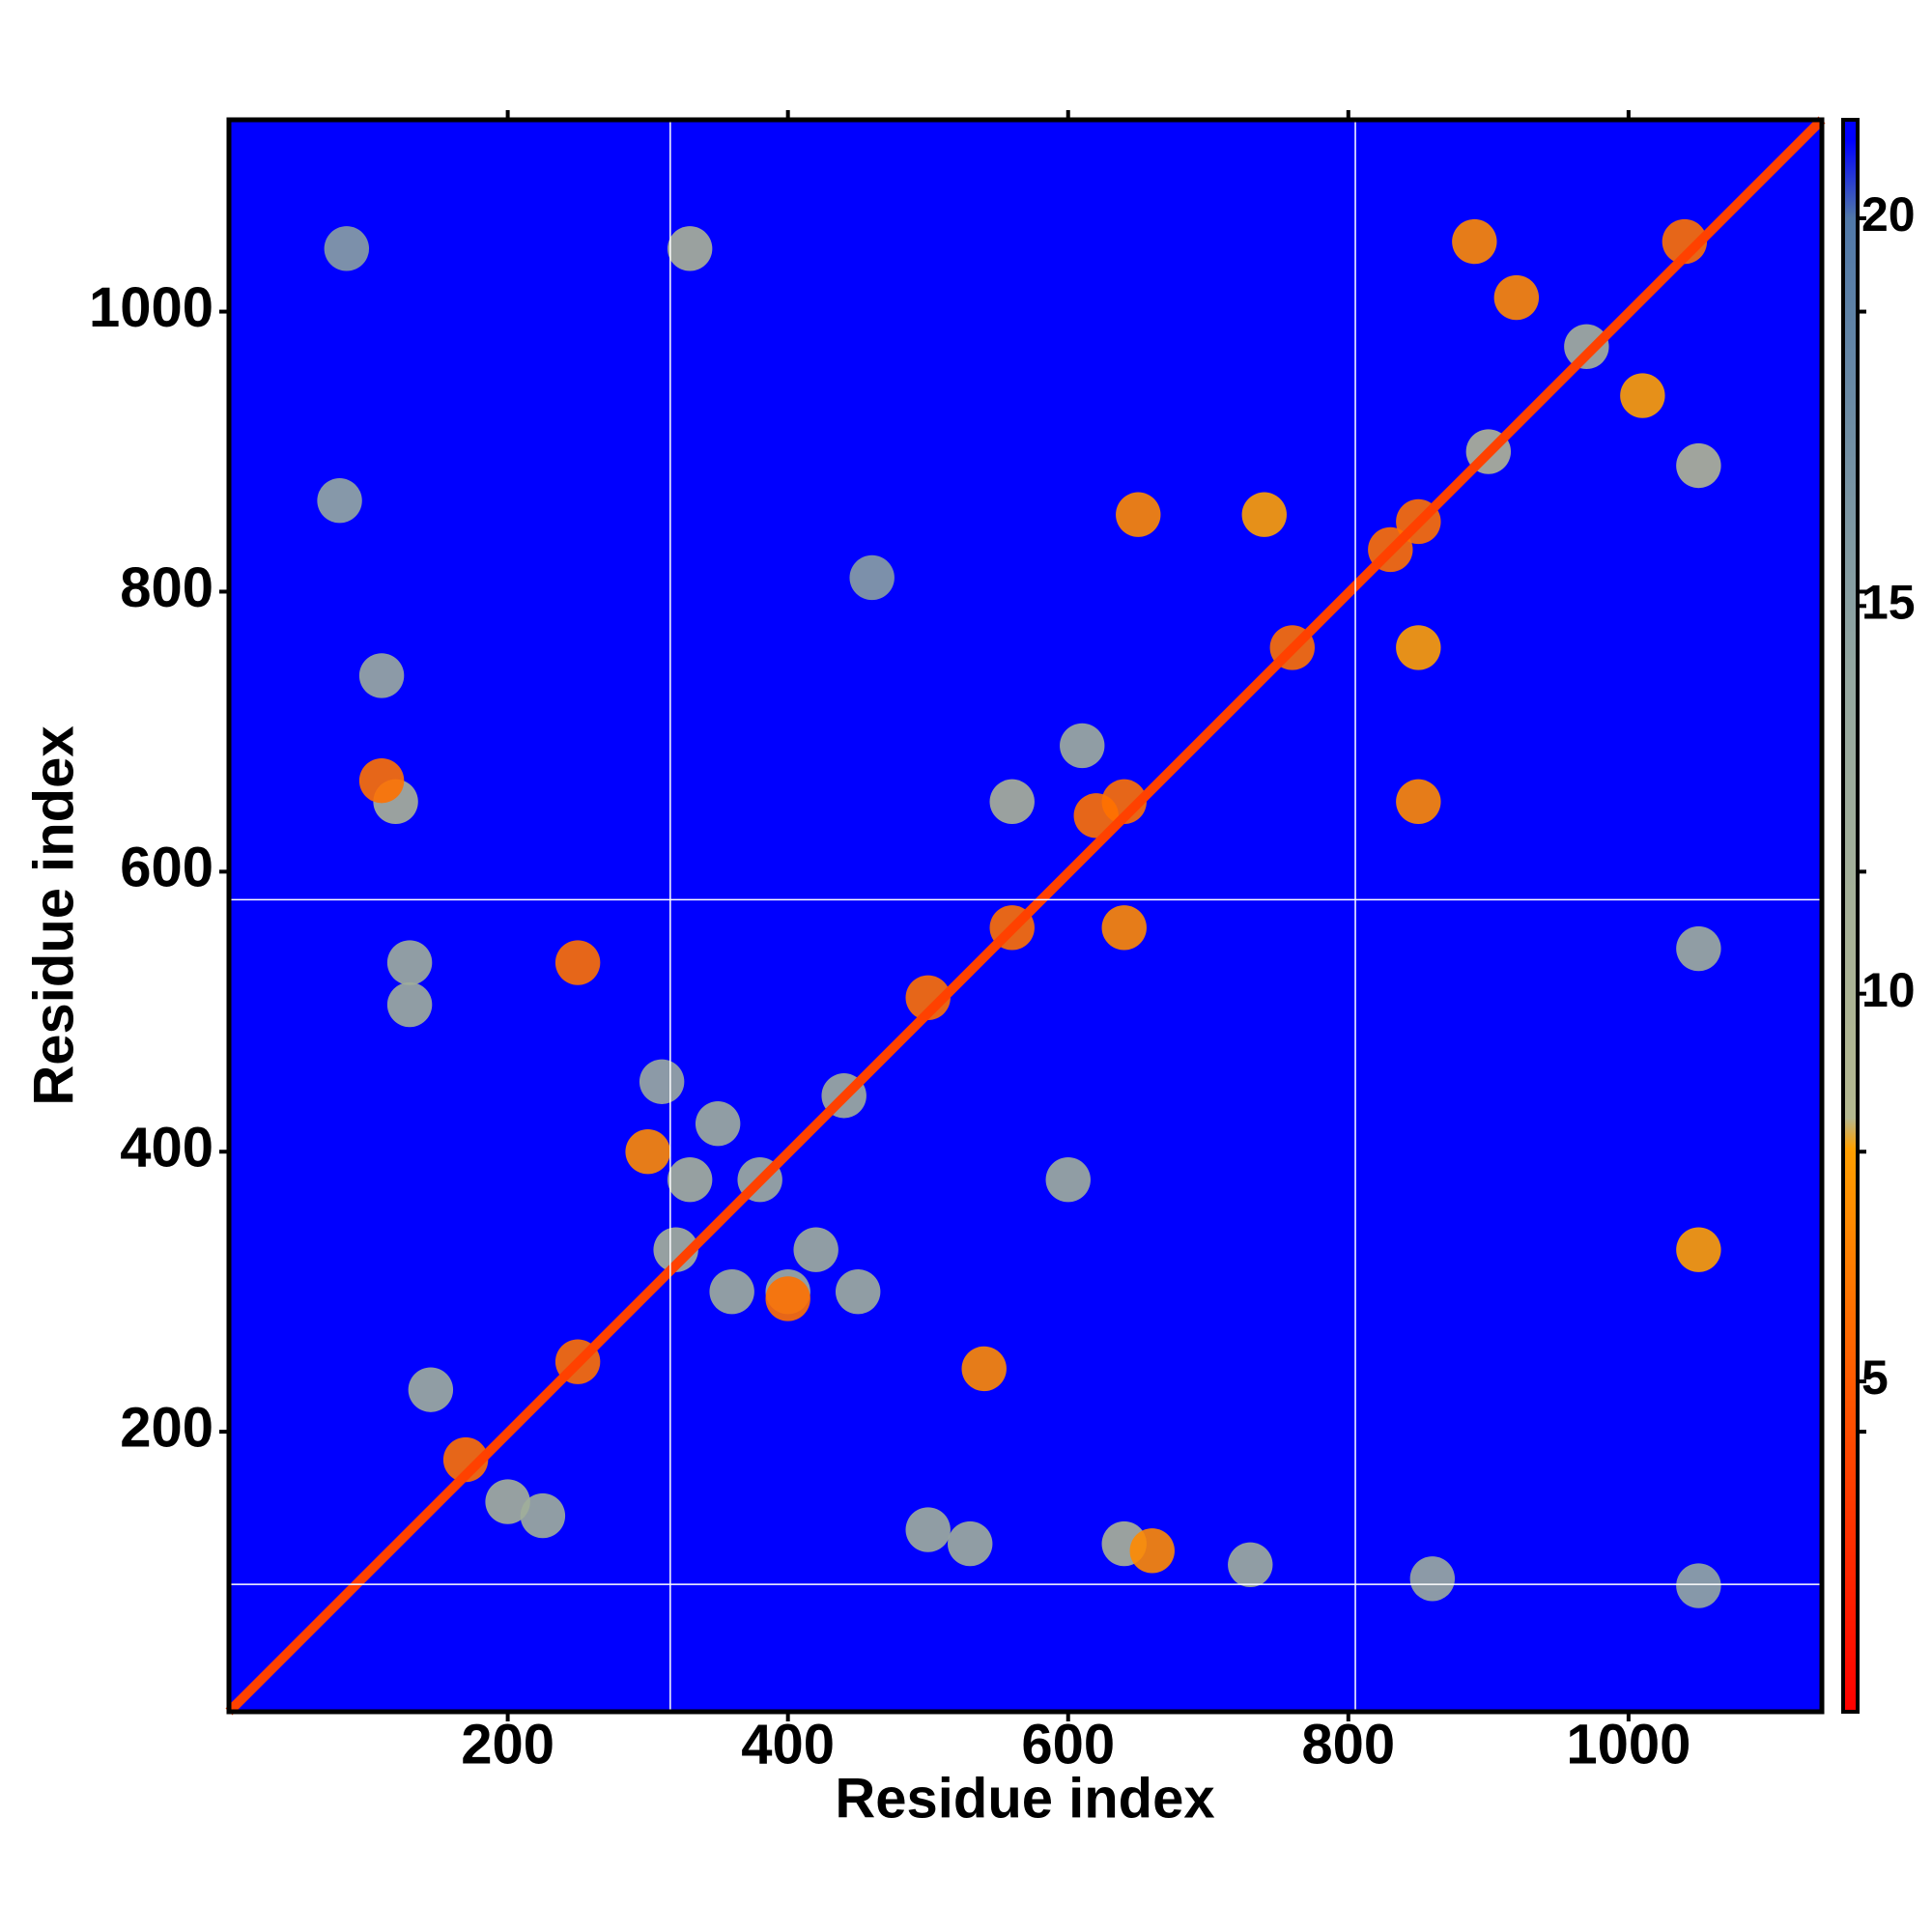  Describe the element at coordinates (151, 307) in the screenshot. I see `y-tick-label: 1000` at that location.